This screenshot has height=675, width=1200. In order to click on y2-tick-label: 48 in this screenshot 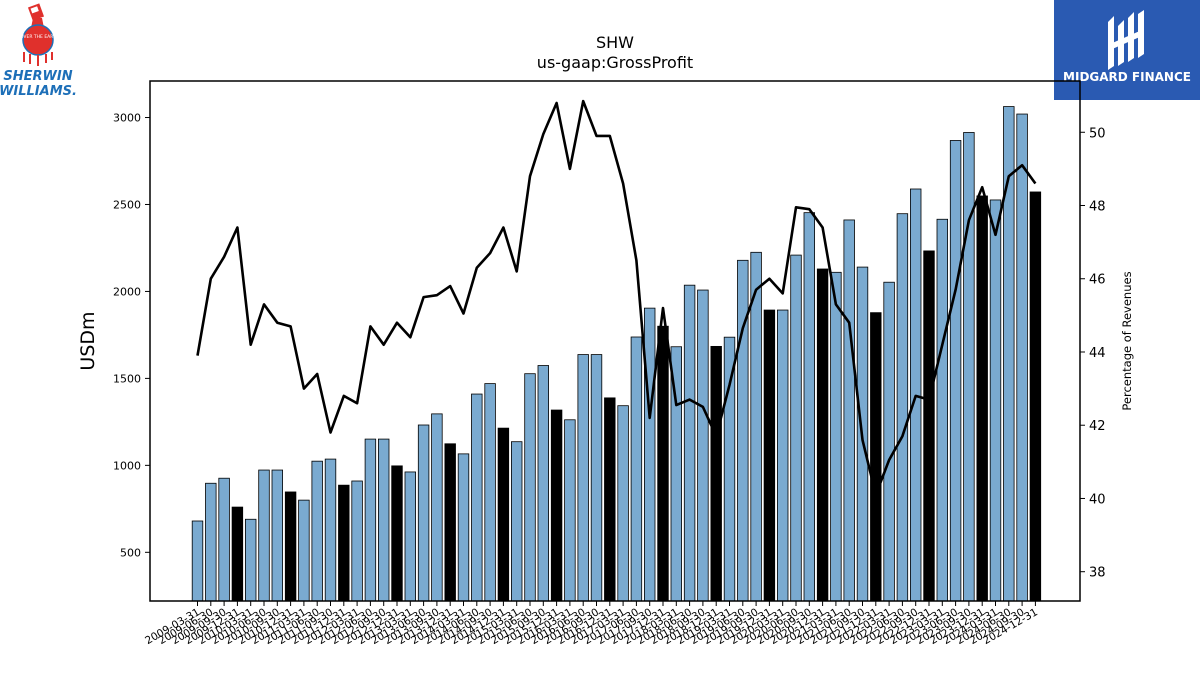, I will do `click(1097, 207)`.